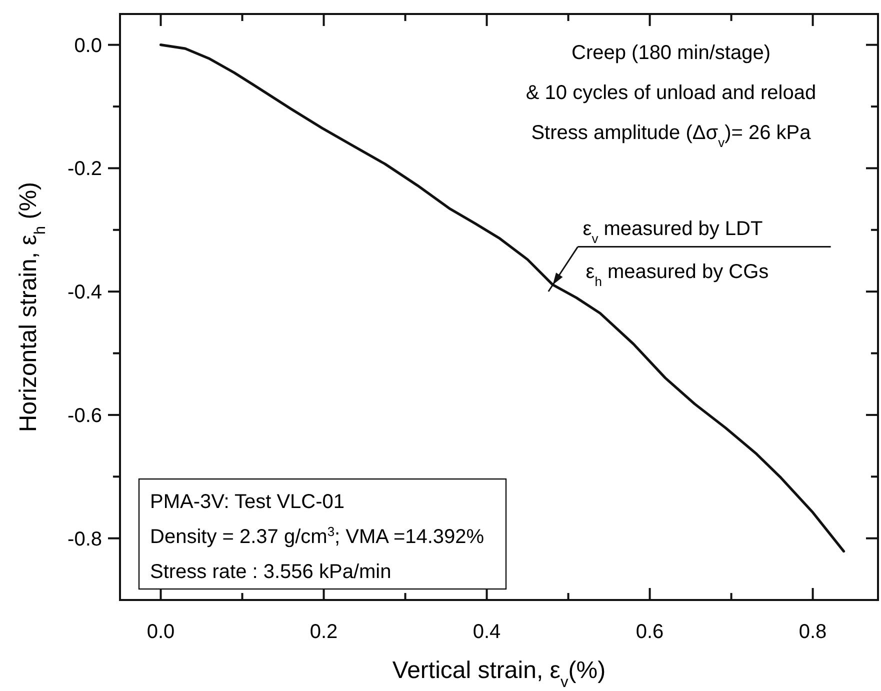  What do you see at coordinates (499, 673) in the screenshot?
I see `x-axis-title: Vertical strain, ε$_{v}$(%)` at bounding box center [499, 673].